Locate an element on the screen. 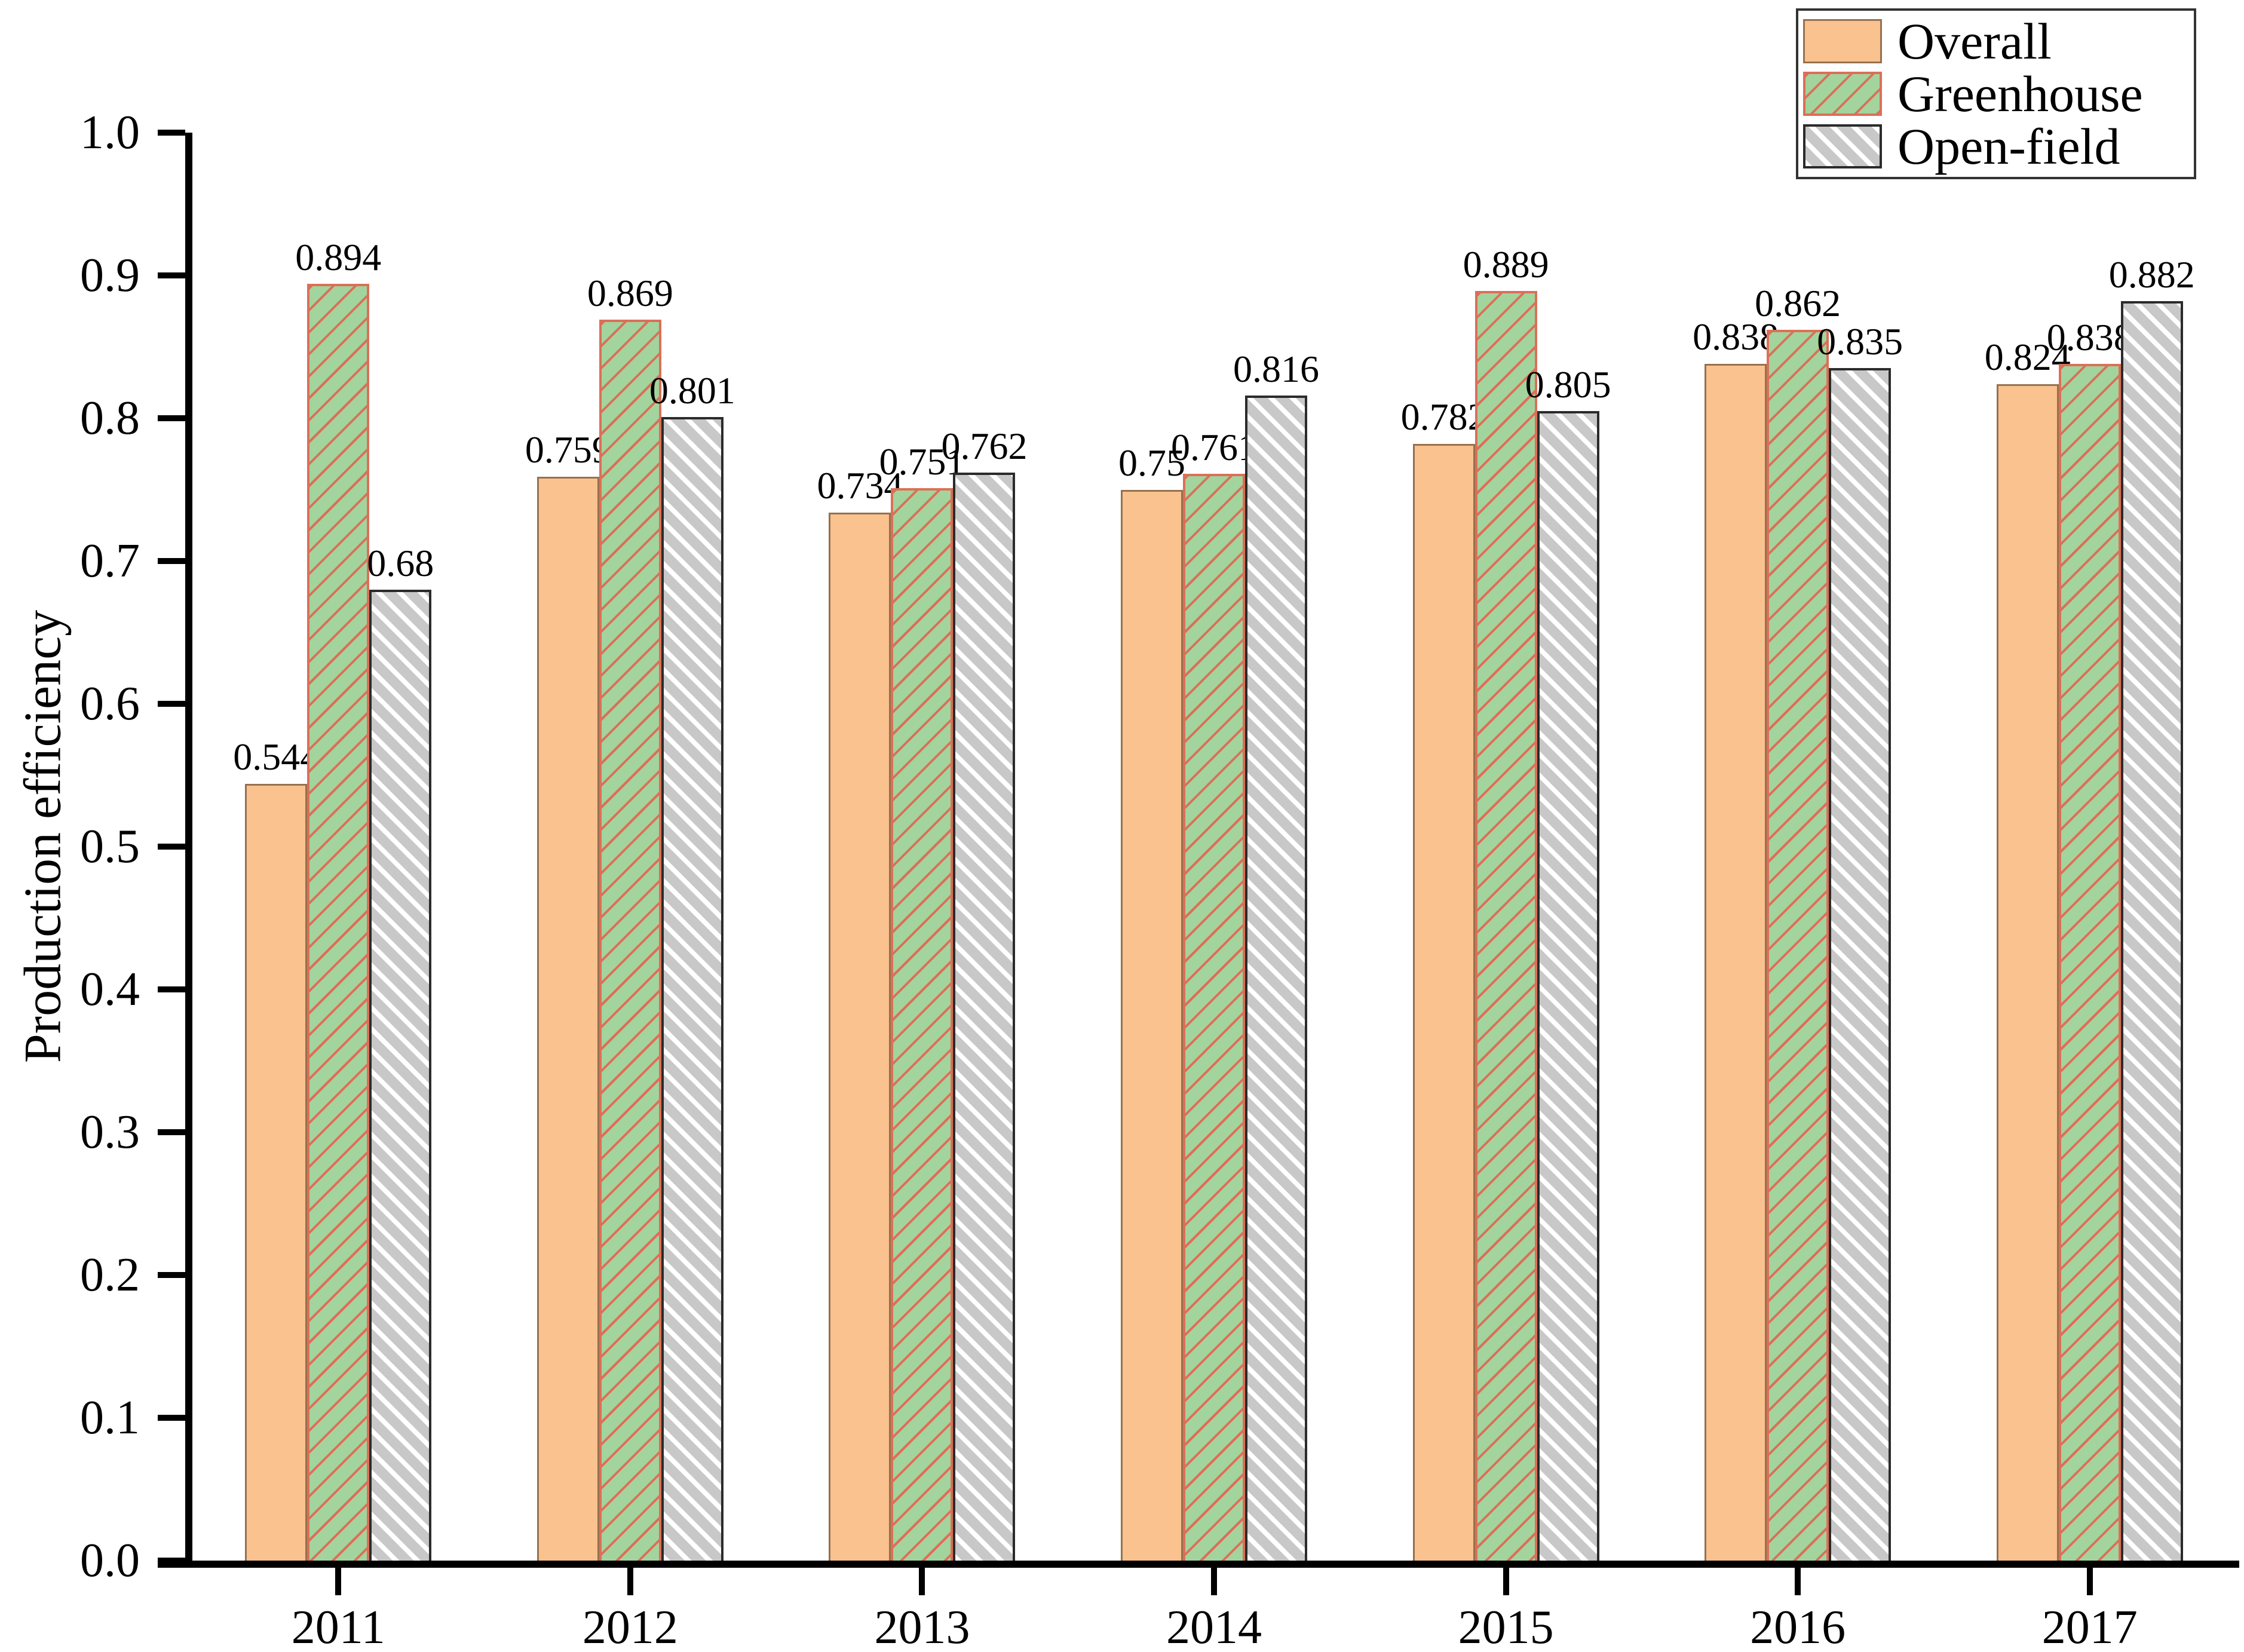 The width and height of the screenshot is (2244, 1652). y-tick-label: 0.1 is located at coordinates (110, 1418).